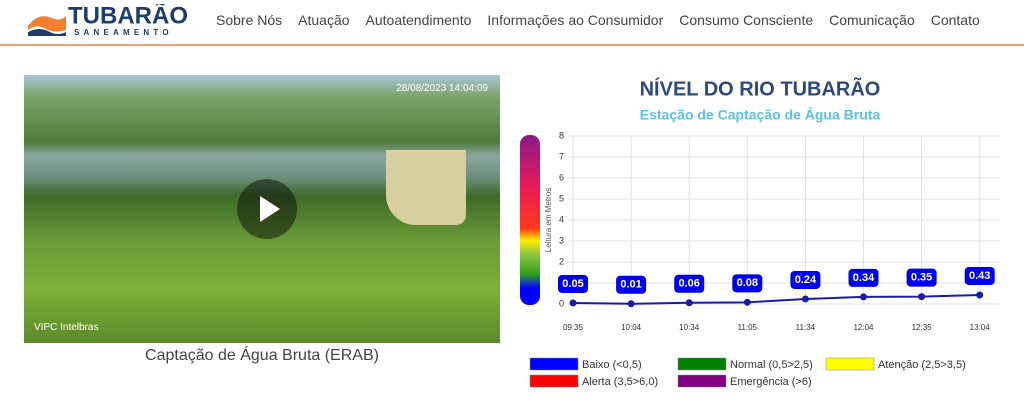  Describe the element at coordinates (955, 20) in the screenshot. I see `nav-link: Contato` at that location.